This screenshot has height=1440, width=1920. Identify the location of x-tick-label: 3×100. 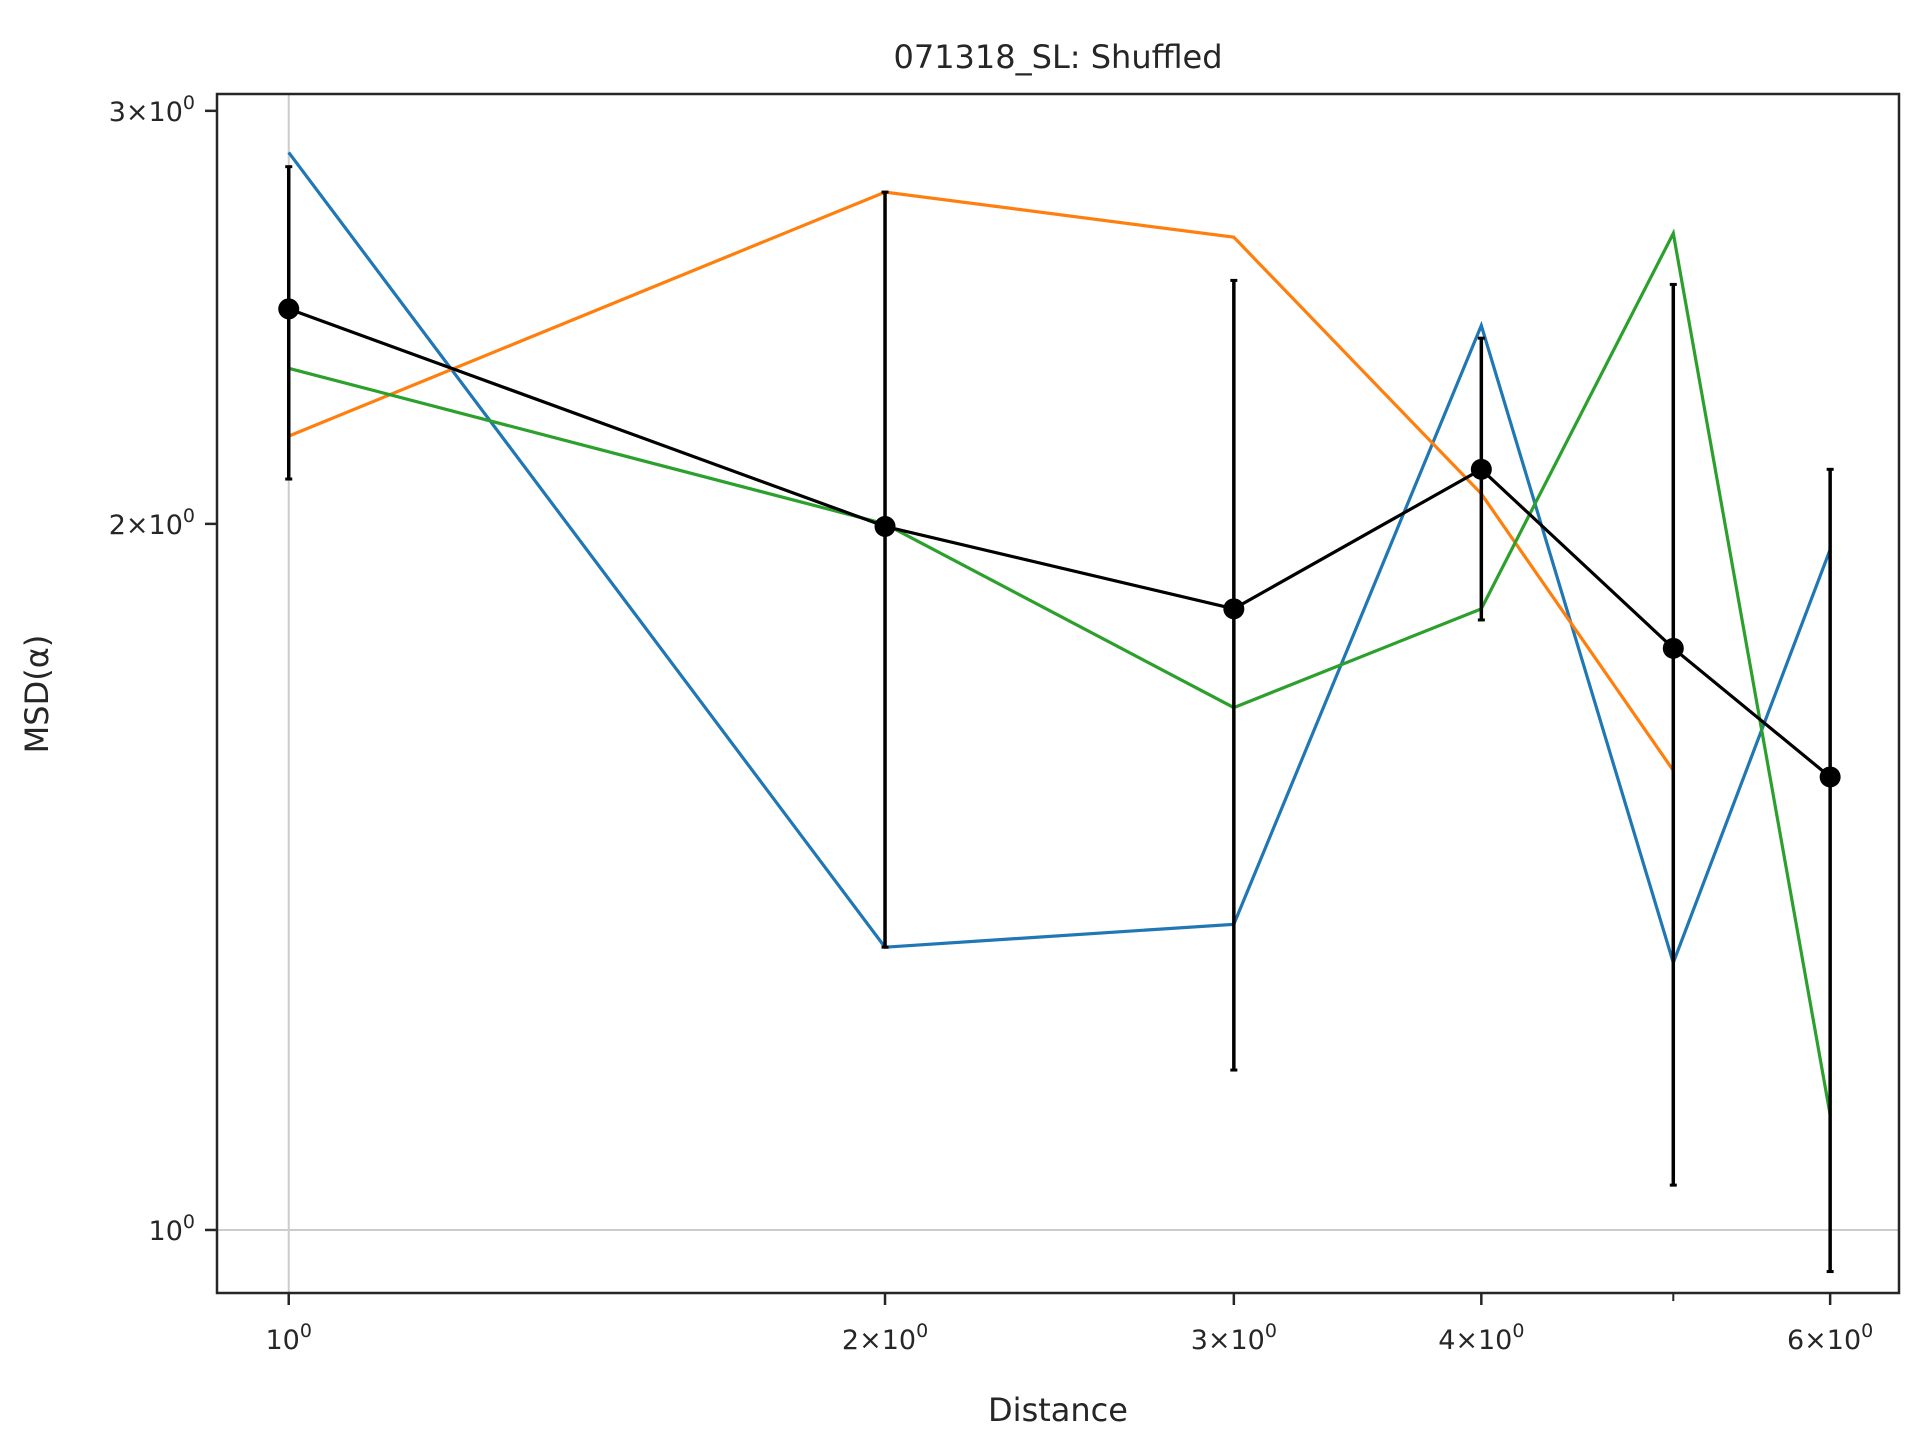
(1234, 1338).